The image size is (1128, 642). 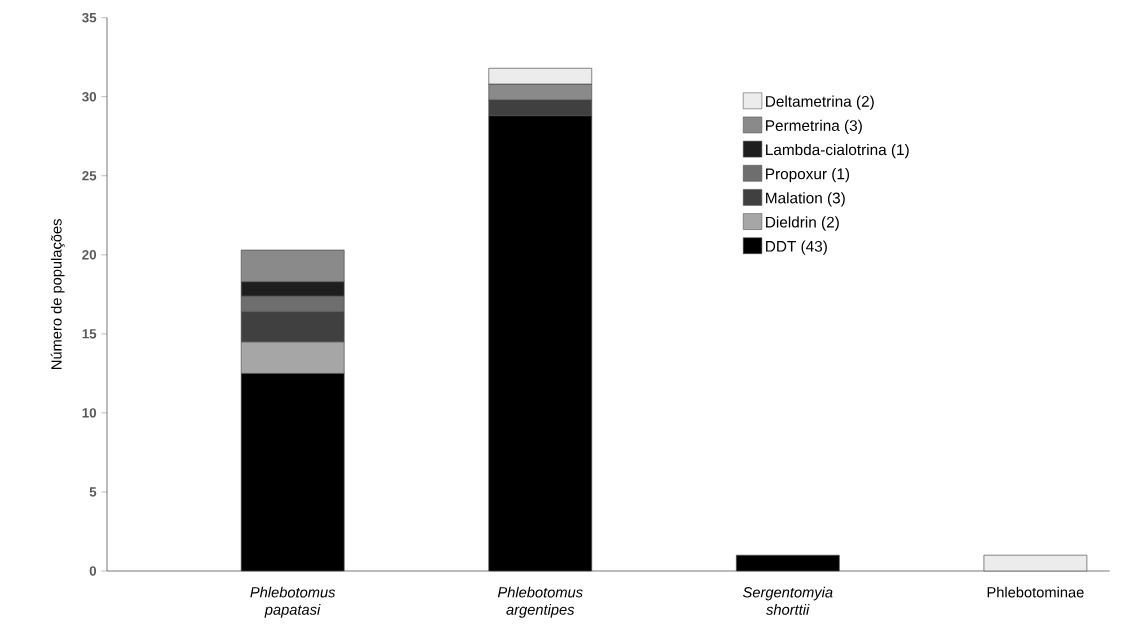 What do you see at coordinates (837, 151) in the screenshot?
I see `legend-label: Lambda-cialotrina (1)` at bounding box center [837, 151].